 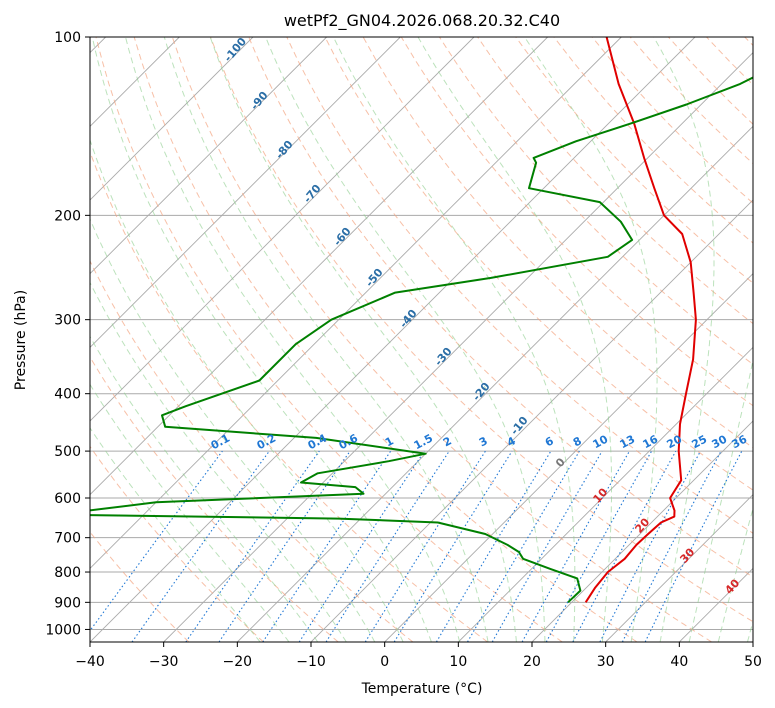 I want to click on x-tick-label: −30, so click(x=164, y=662).